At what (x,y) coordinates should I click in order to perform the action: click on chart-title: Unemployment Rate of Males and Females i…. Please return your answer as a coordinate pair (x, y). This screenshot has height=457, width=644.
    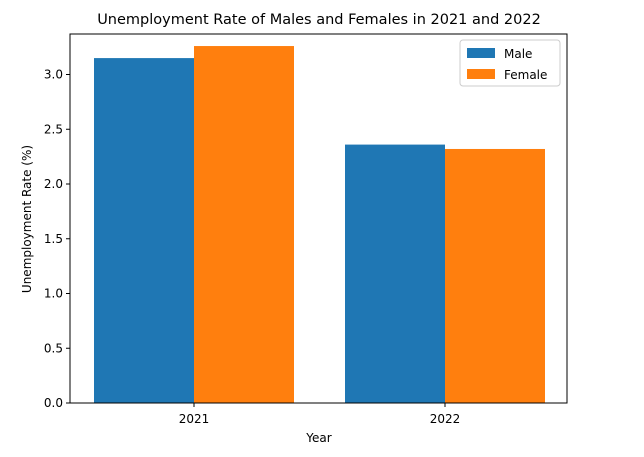
    Looking at the image, I should click on (319, 20).